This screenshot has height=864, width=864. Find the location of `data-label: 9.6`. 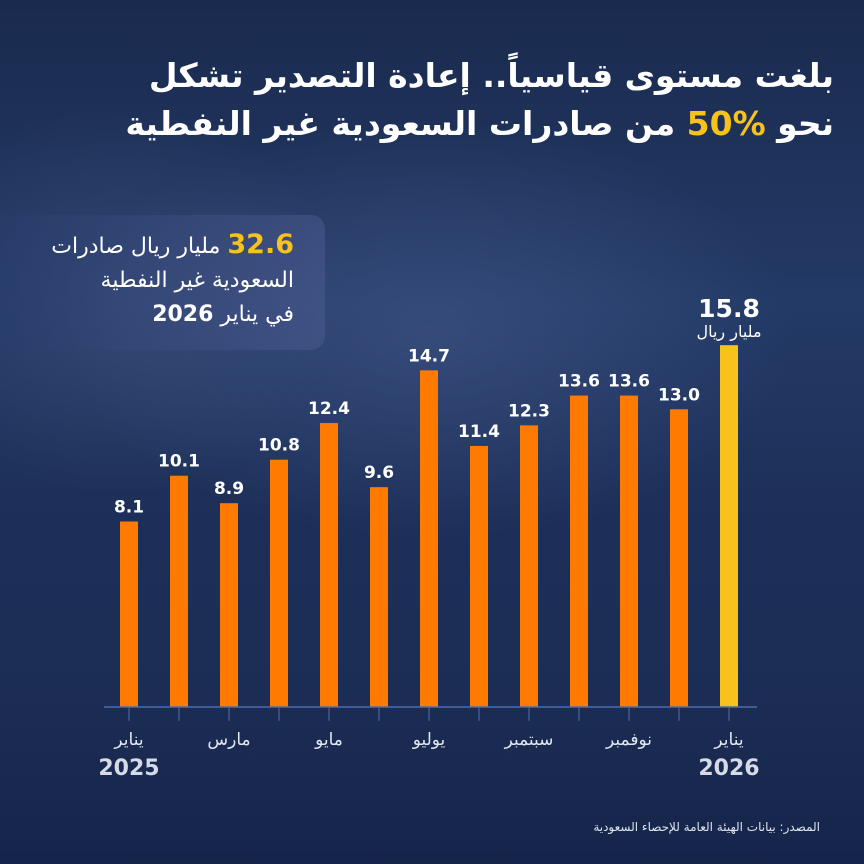

data-label: 9.6 is located at coordinates (379, 473).